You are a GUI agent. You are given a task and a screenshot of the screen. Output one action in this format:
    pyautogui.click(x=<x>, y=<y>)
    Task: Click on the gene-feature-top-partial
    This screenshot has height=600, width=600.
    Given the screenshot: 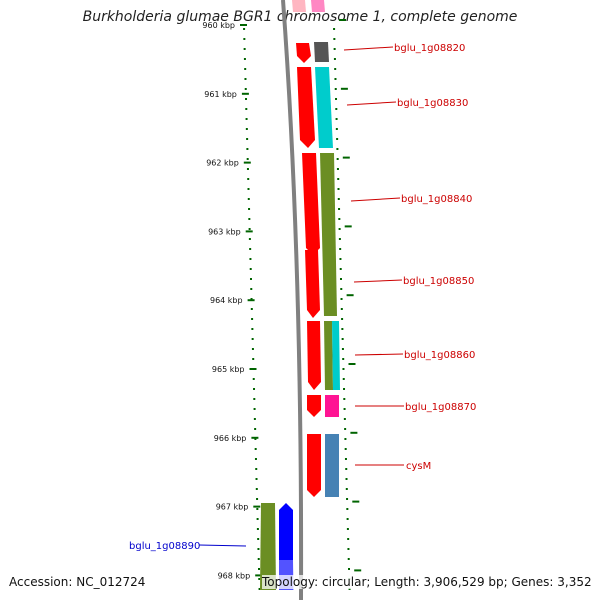 What is the action you would take?
    pyautogui.click(x=299, y=6)
    